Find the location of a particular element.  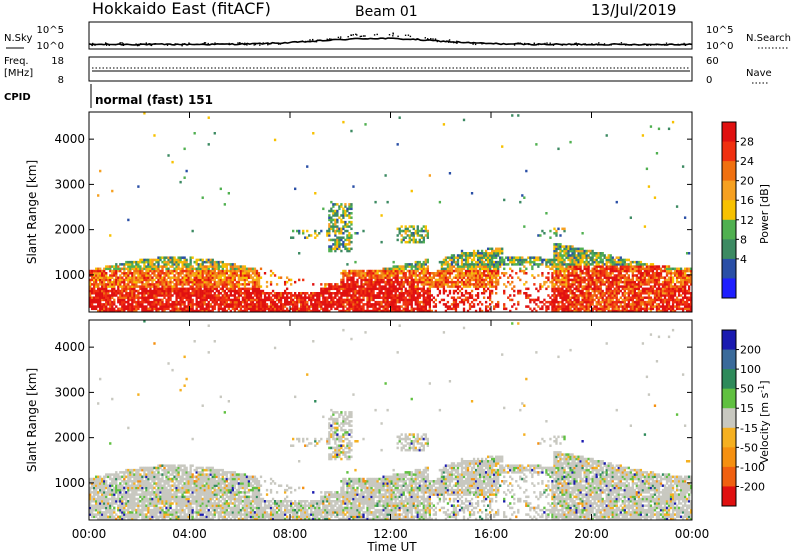

nave-tick-high: 60 is located at coordinates (712, 61).